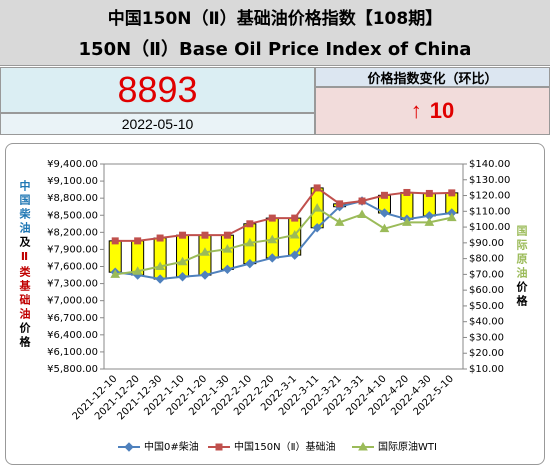 The image size is (550, 471). What do you see at coordinates (489, 164) in the screenshot?
I see `y2-tick-label: $140.00` at bounding box center [489, 164].